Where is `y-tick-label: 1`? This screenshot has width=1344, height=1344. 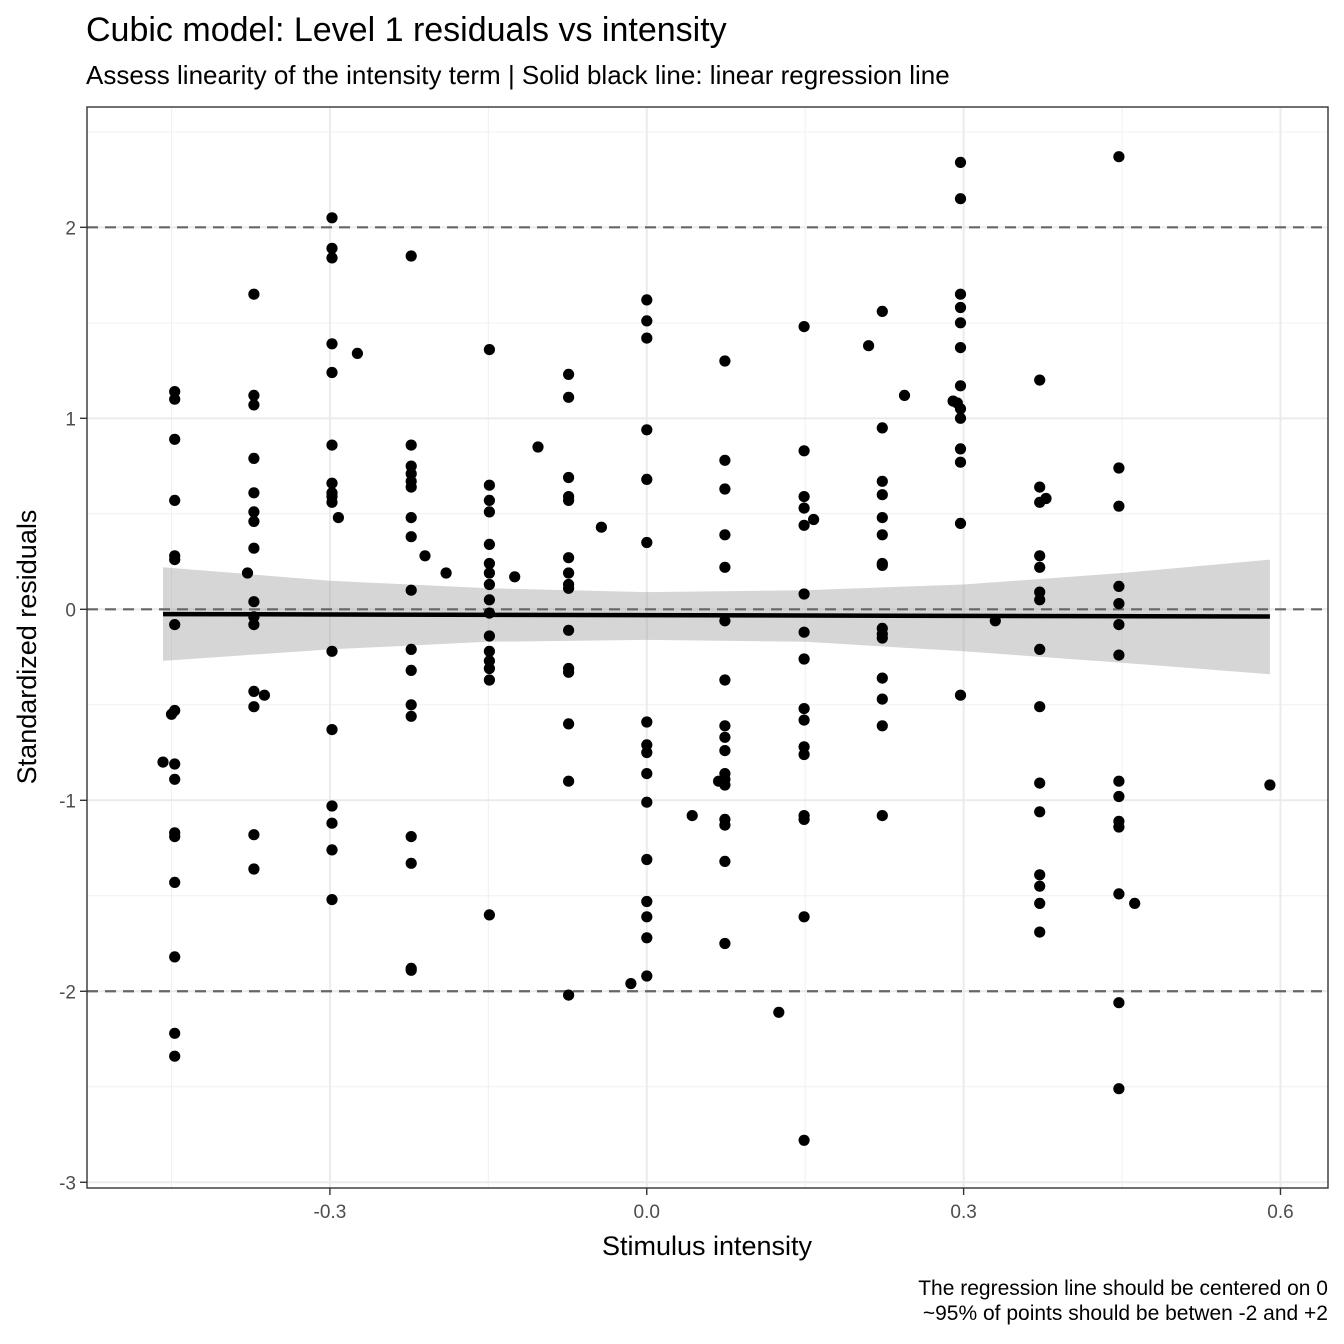
y-tick-label: 1 is located at coordinates (70, 419).